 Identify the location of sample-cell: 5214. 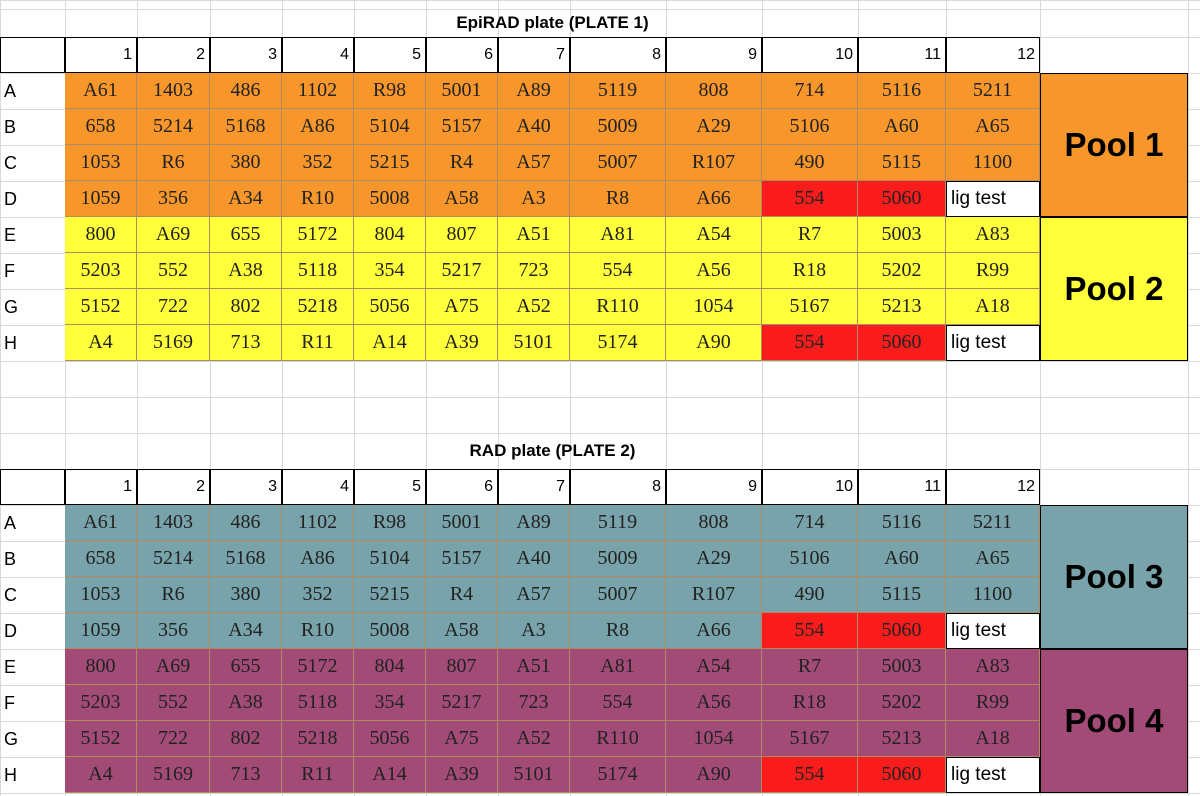
(173, 127).